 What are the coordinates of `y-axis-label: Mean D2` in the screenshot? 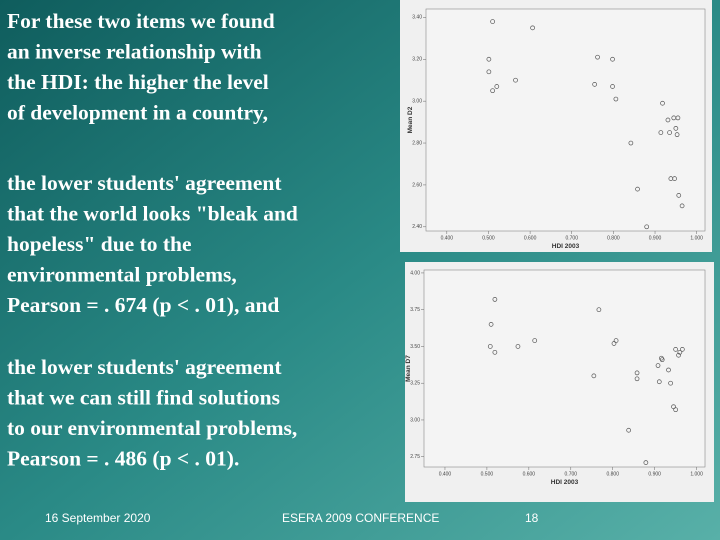 It's located at (410, 119).